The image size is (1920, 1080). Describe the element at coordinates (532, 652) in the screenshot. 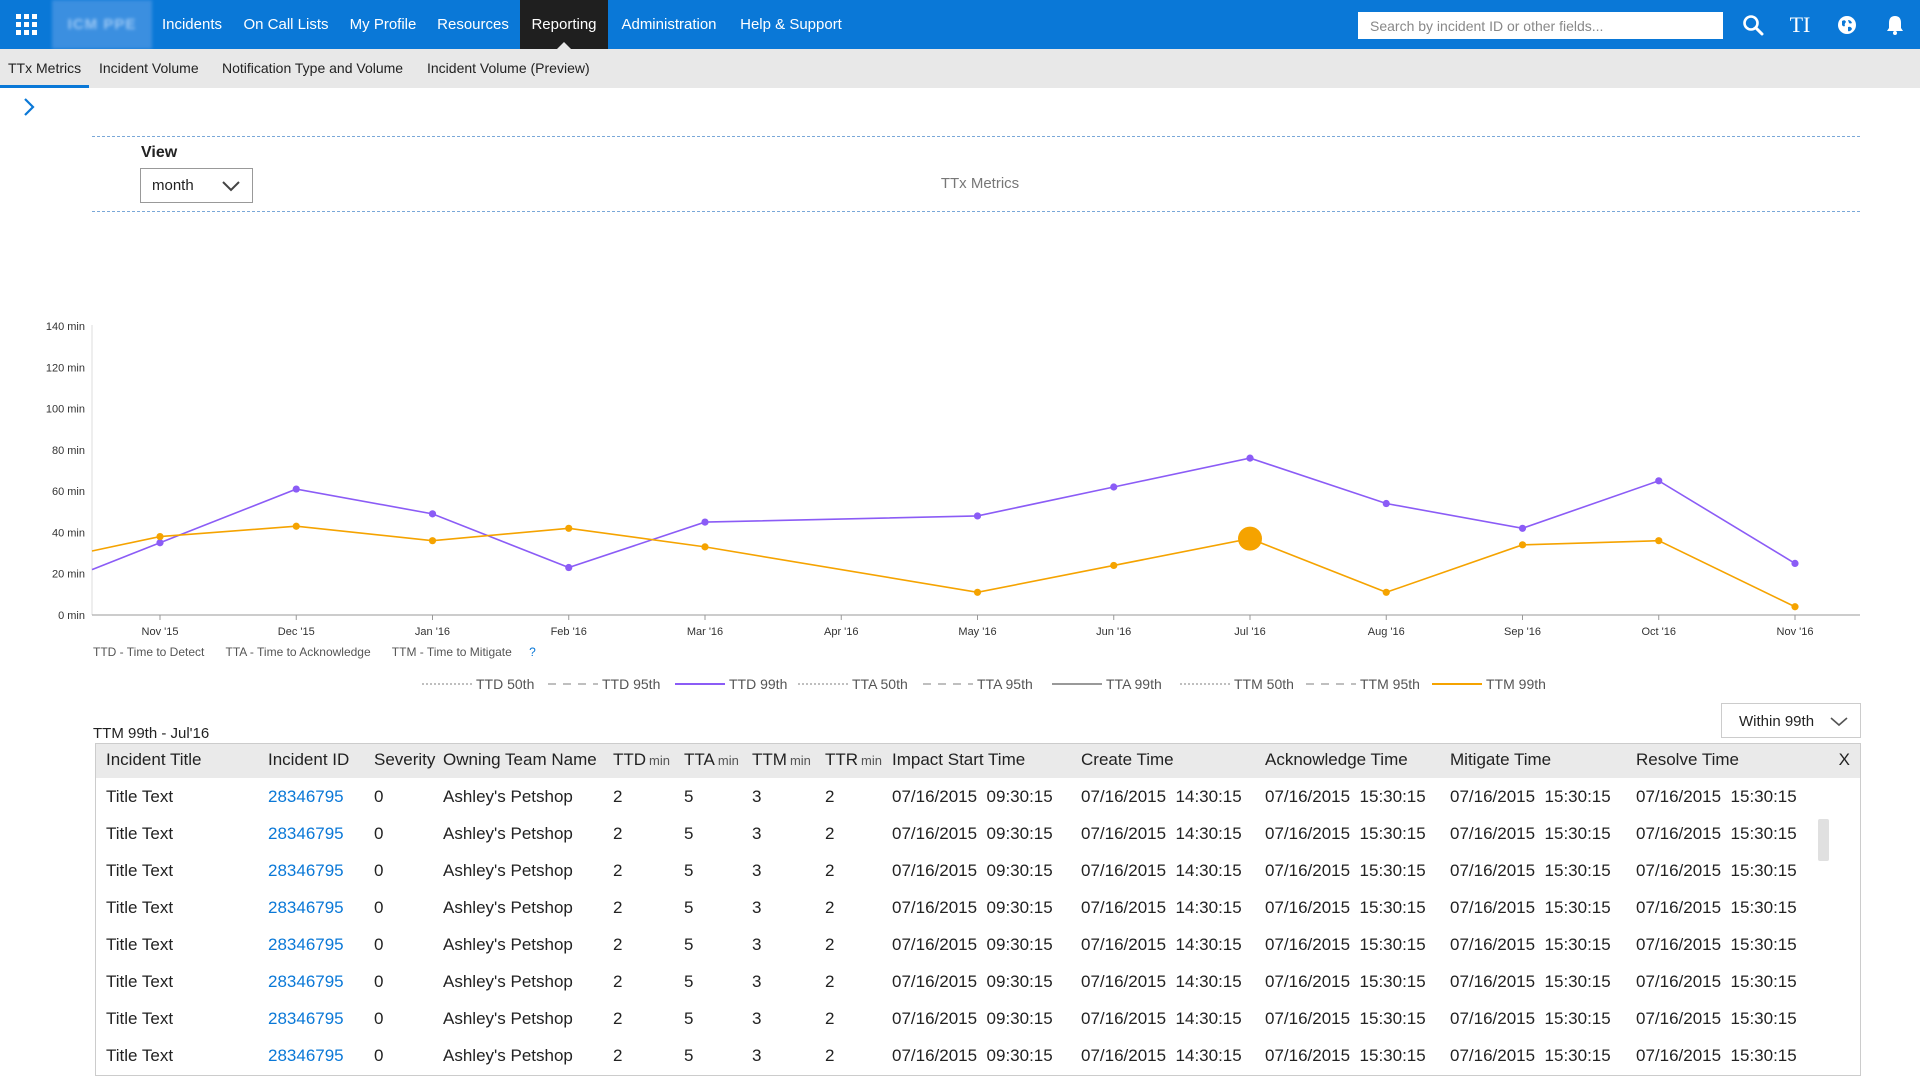

I see `help-icon: ?` at that location.